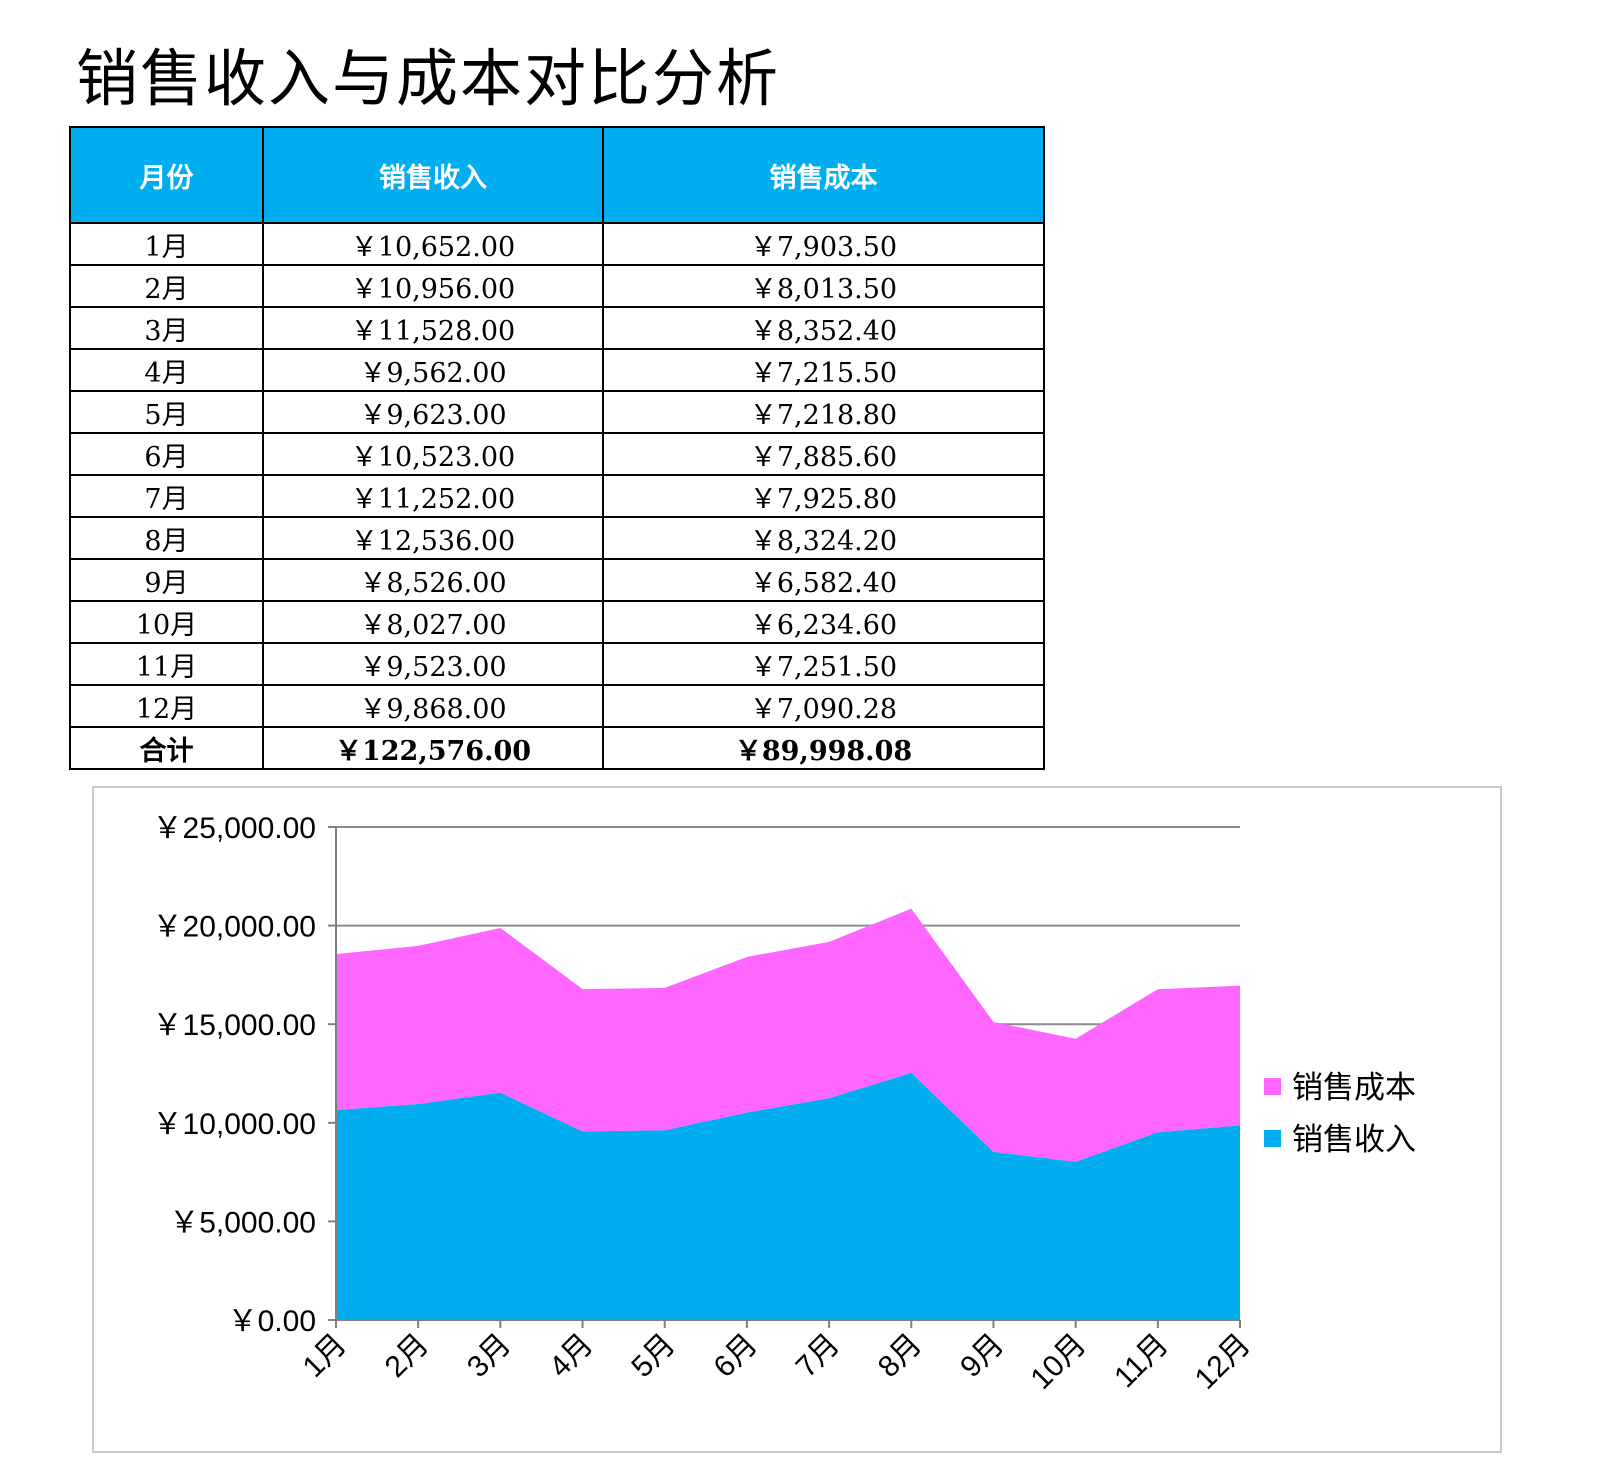 The image size is (1600, 1471). I want to click on x-tick-label: 6月, so click(736, 1356).